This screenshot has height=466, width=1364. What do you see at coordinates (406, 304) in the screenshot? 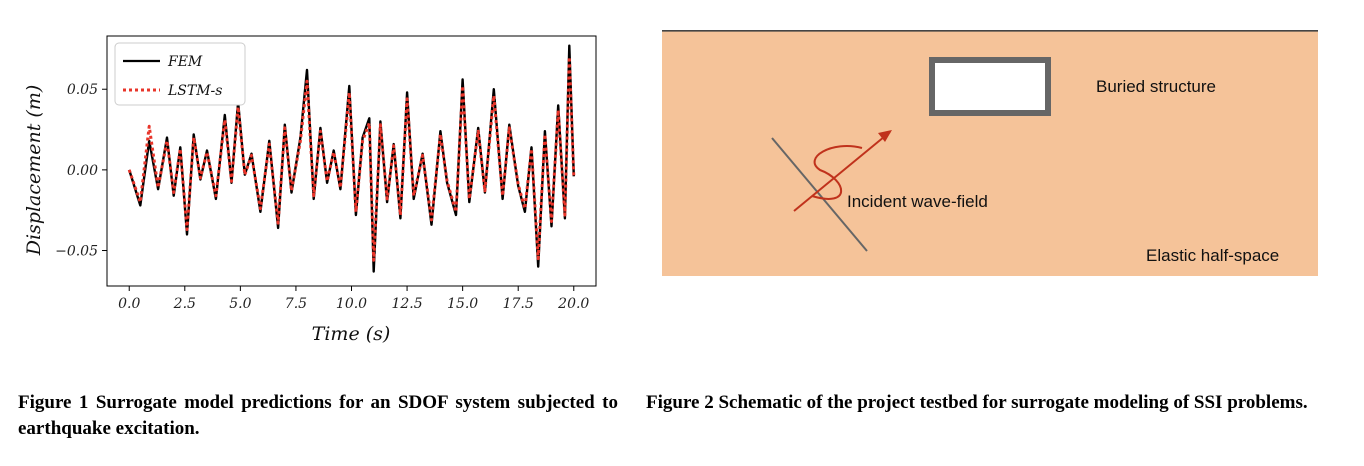
I see `x-tick-label: 12.5` at bounding box center [406, 304].